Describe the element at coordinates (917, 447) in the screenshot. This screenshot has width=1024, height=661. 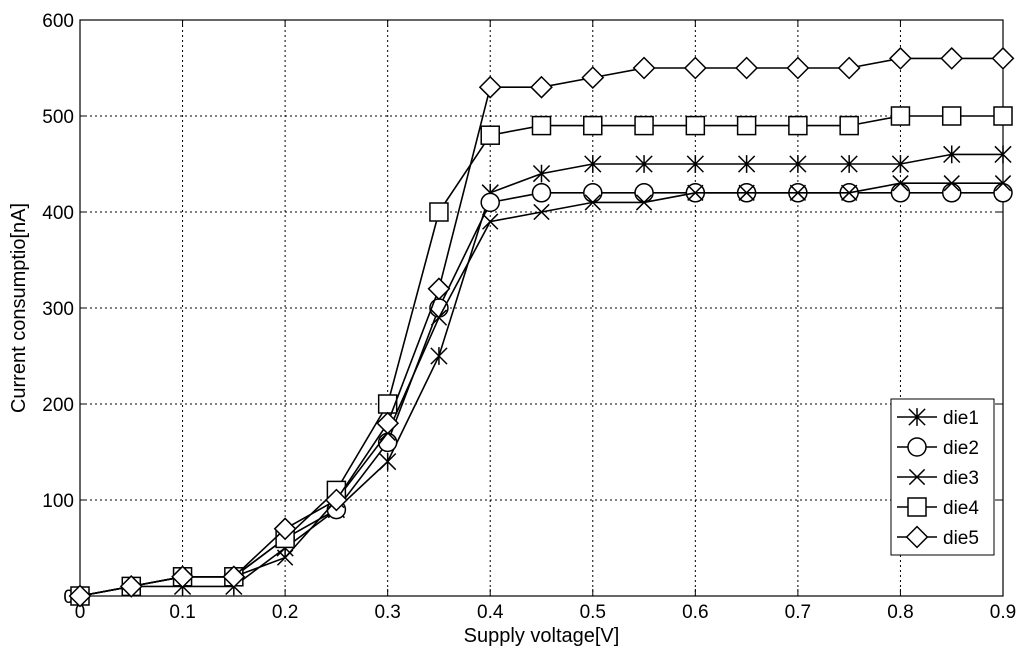
I see `legend-marker-die2` at that location.